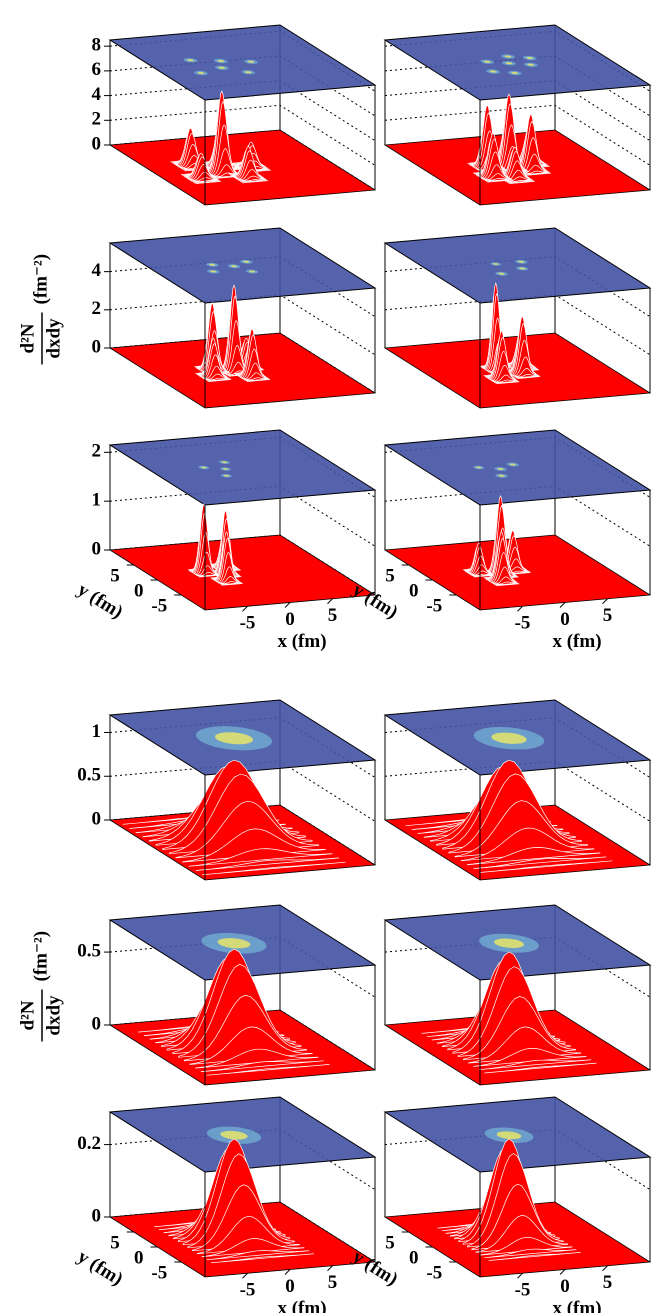 This screenshot has width=664, height=1313. I want to click on panel: 00.51, so click(227, 790).